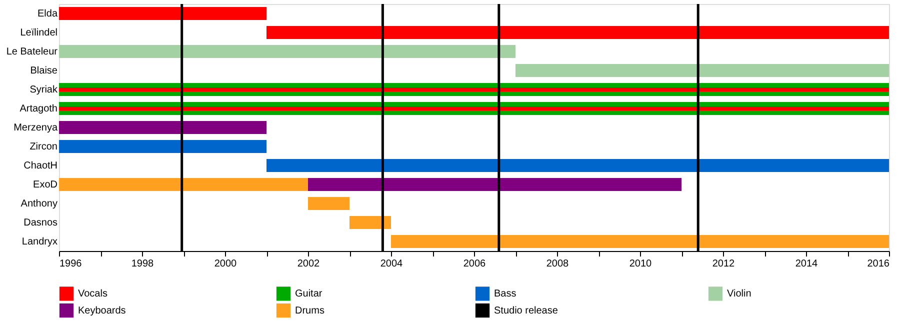 The height and width of the screenshot is (325, 900). Describe the element at coordinates (93, 294) in the screenshot. I see `legend-label: Vocals` at that location.